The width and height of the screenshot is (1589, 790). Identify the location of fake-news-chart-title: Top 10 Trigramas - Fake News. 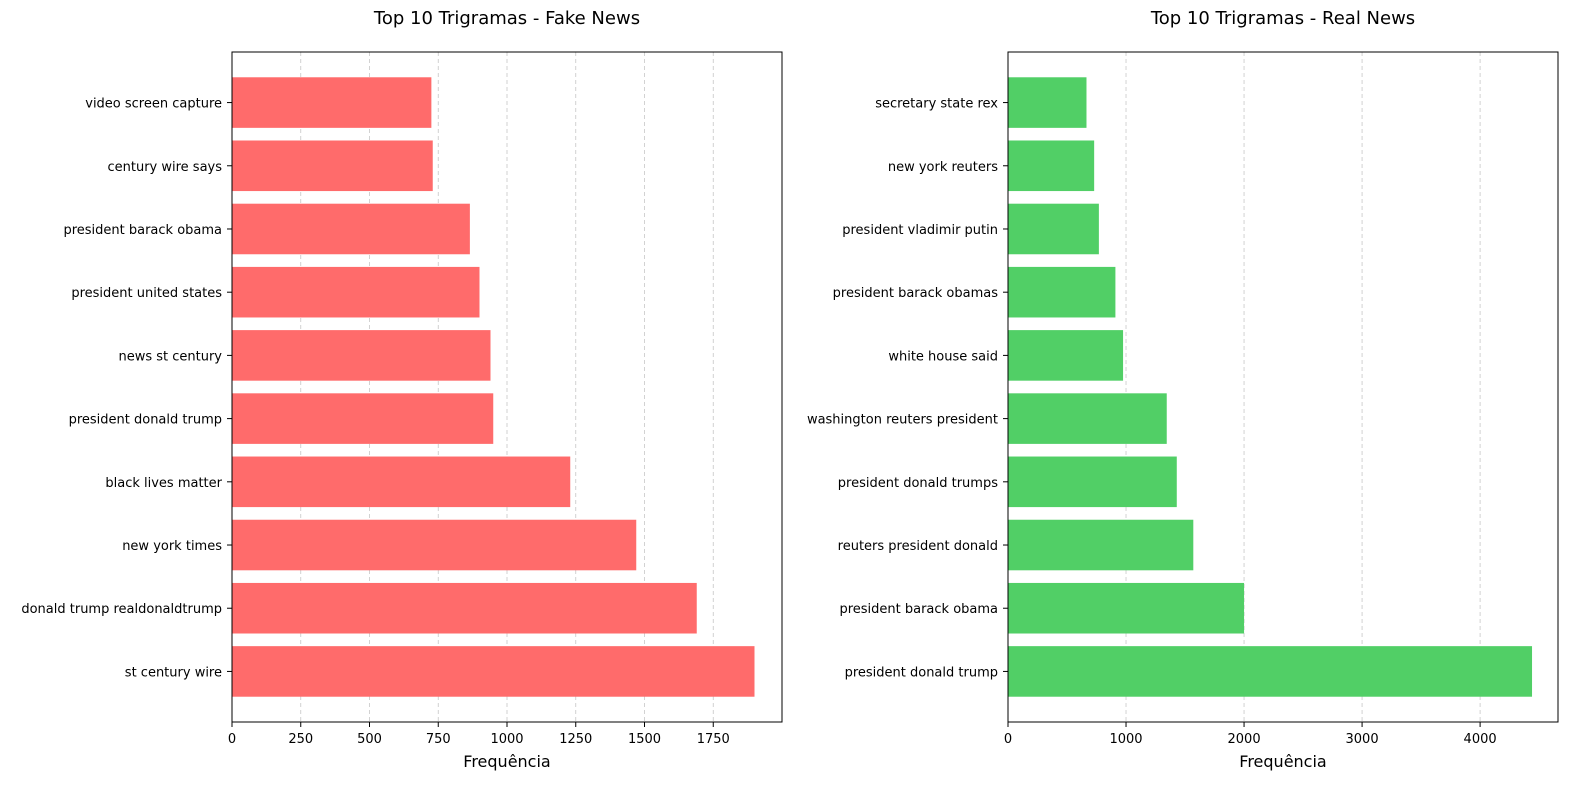
(506, 18).